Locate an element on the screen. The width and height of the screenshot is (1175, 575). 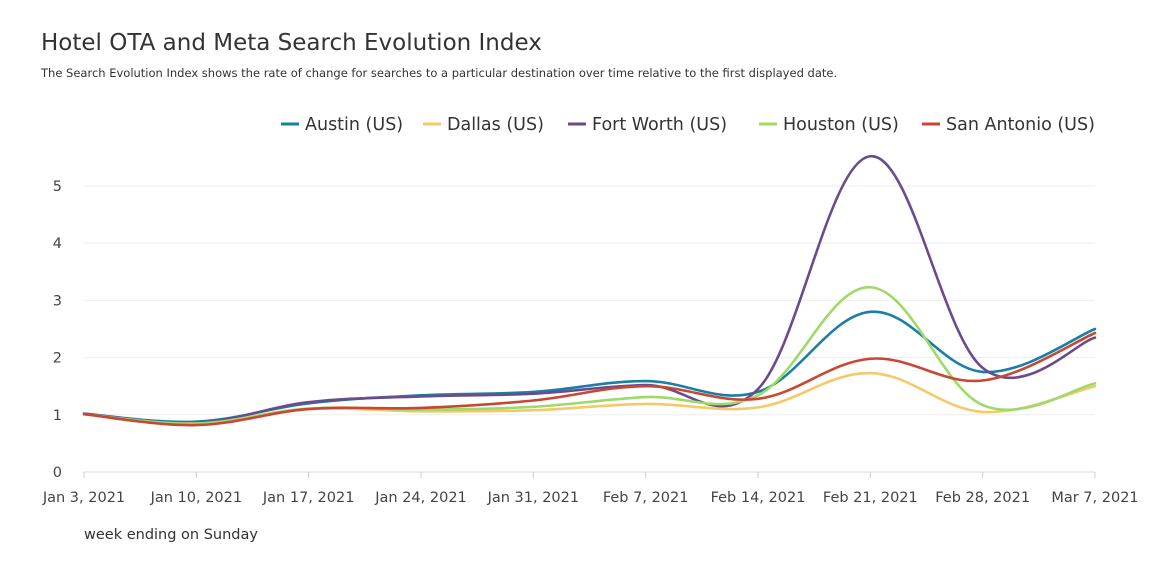
x-tick-label: Jan 10, 2021 is located at coordinates (196, 498).